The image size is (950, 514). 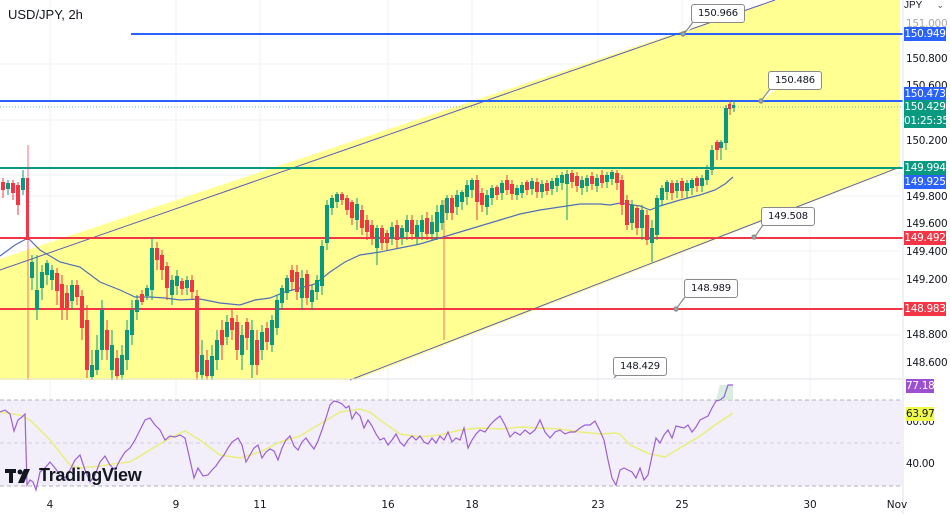 I want to click on price-tick: 148.600, so click(x=927, y=363).